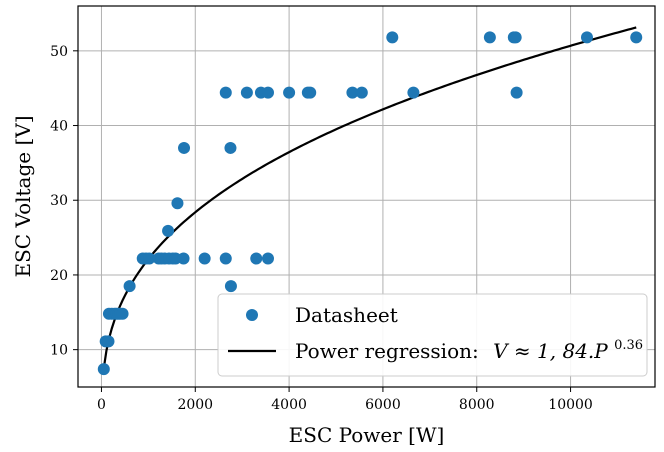  What do you see at coordinates (628, 345) in the screenshot?
I see `legend-regression-exponent: 0.36` at bounding box center [628, 345].